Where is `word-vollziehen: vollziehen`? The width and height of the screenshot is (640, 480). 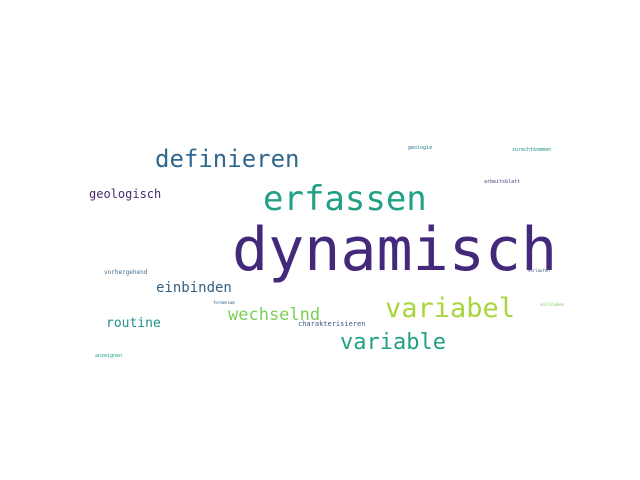 word-vollziehen: vollziehen is located at coordinates (552, 304).